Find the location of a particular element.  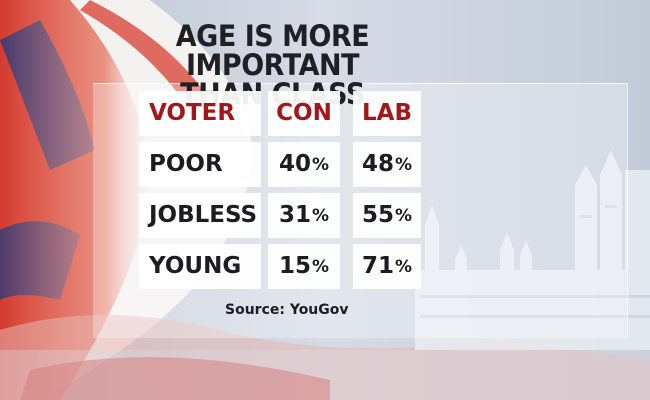

value-con-young: 15 is located at coordinates (294, 266).